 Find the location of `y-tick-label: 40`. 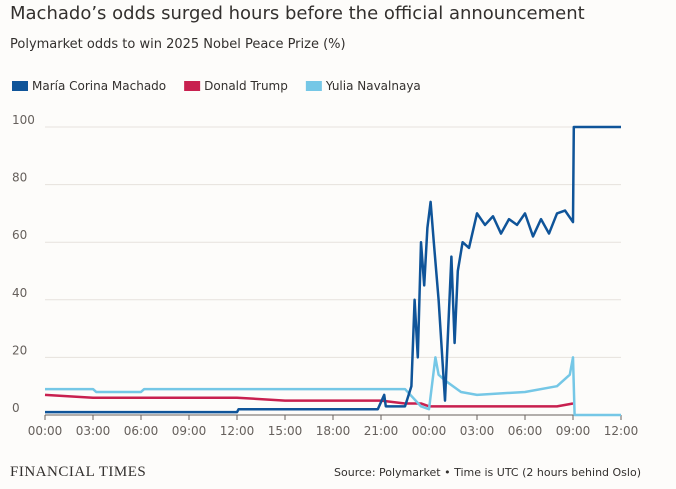

y-tick-label: 40 is located at coordinates (19, 293).